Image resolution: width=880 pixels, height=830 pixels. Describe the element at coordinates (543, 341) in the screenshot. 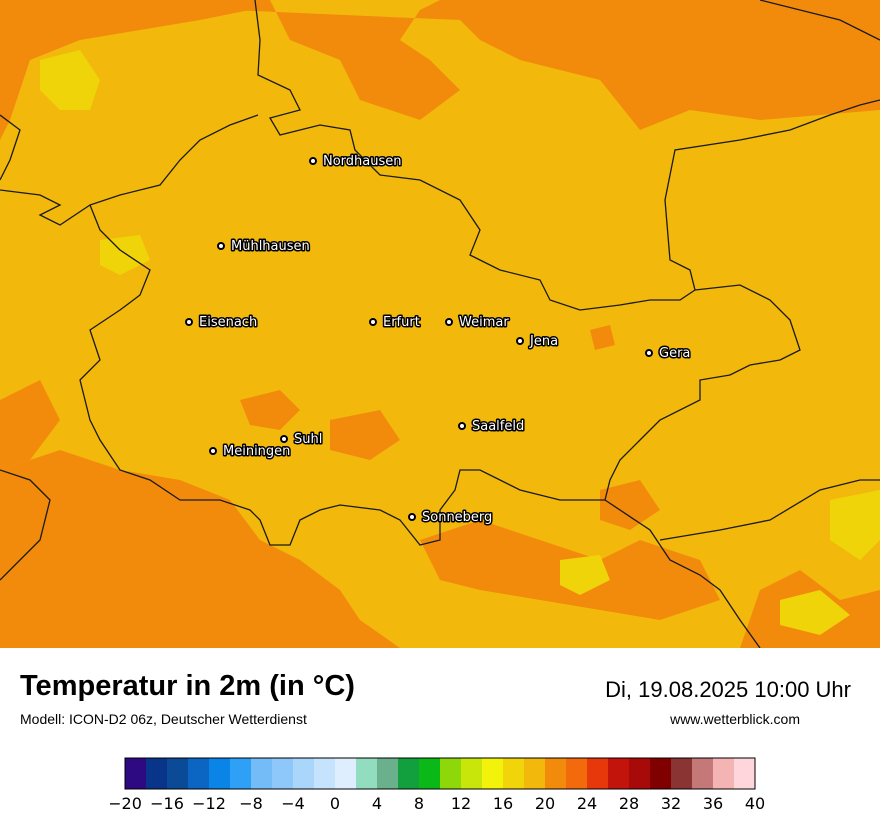

I see `city-label: Jena` at that location.